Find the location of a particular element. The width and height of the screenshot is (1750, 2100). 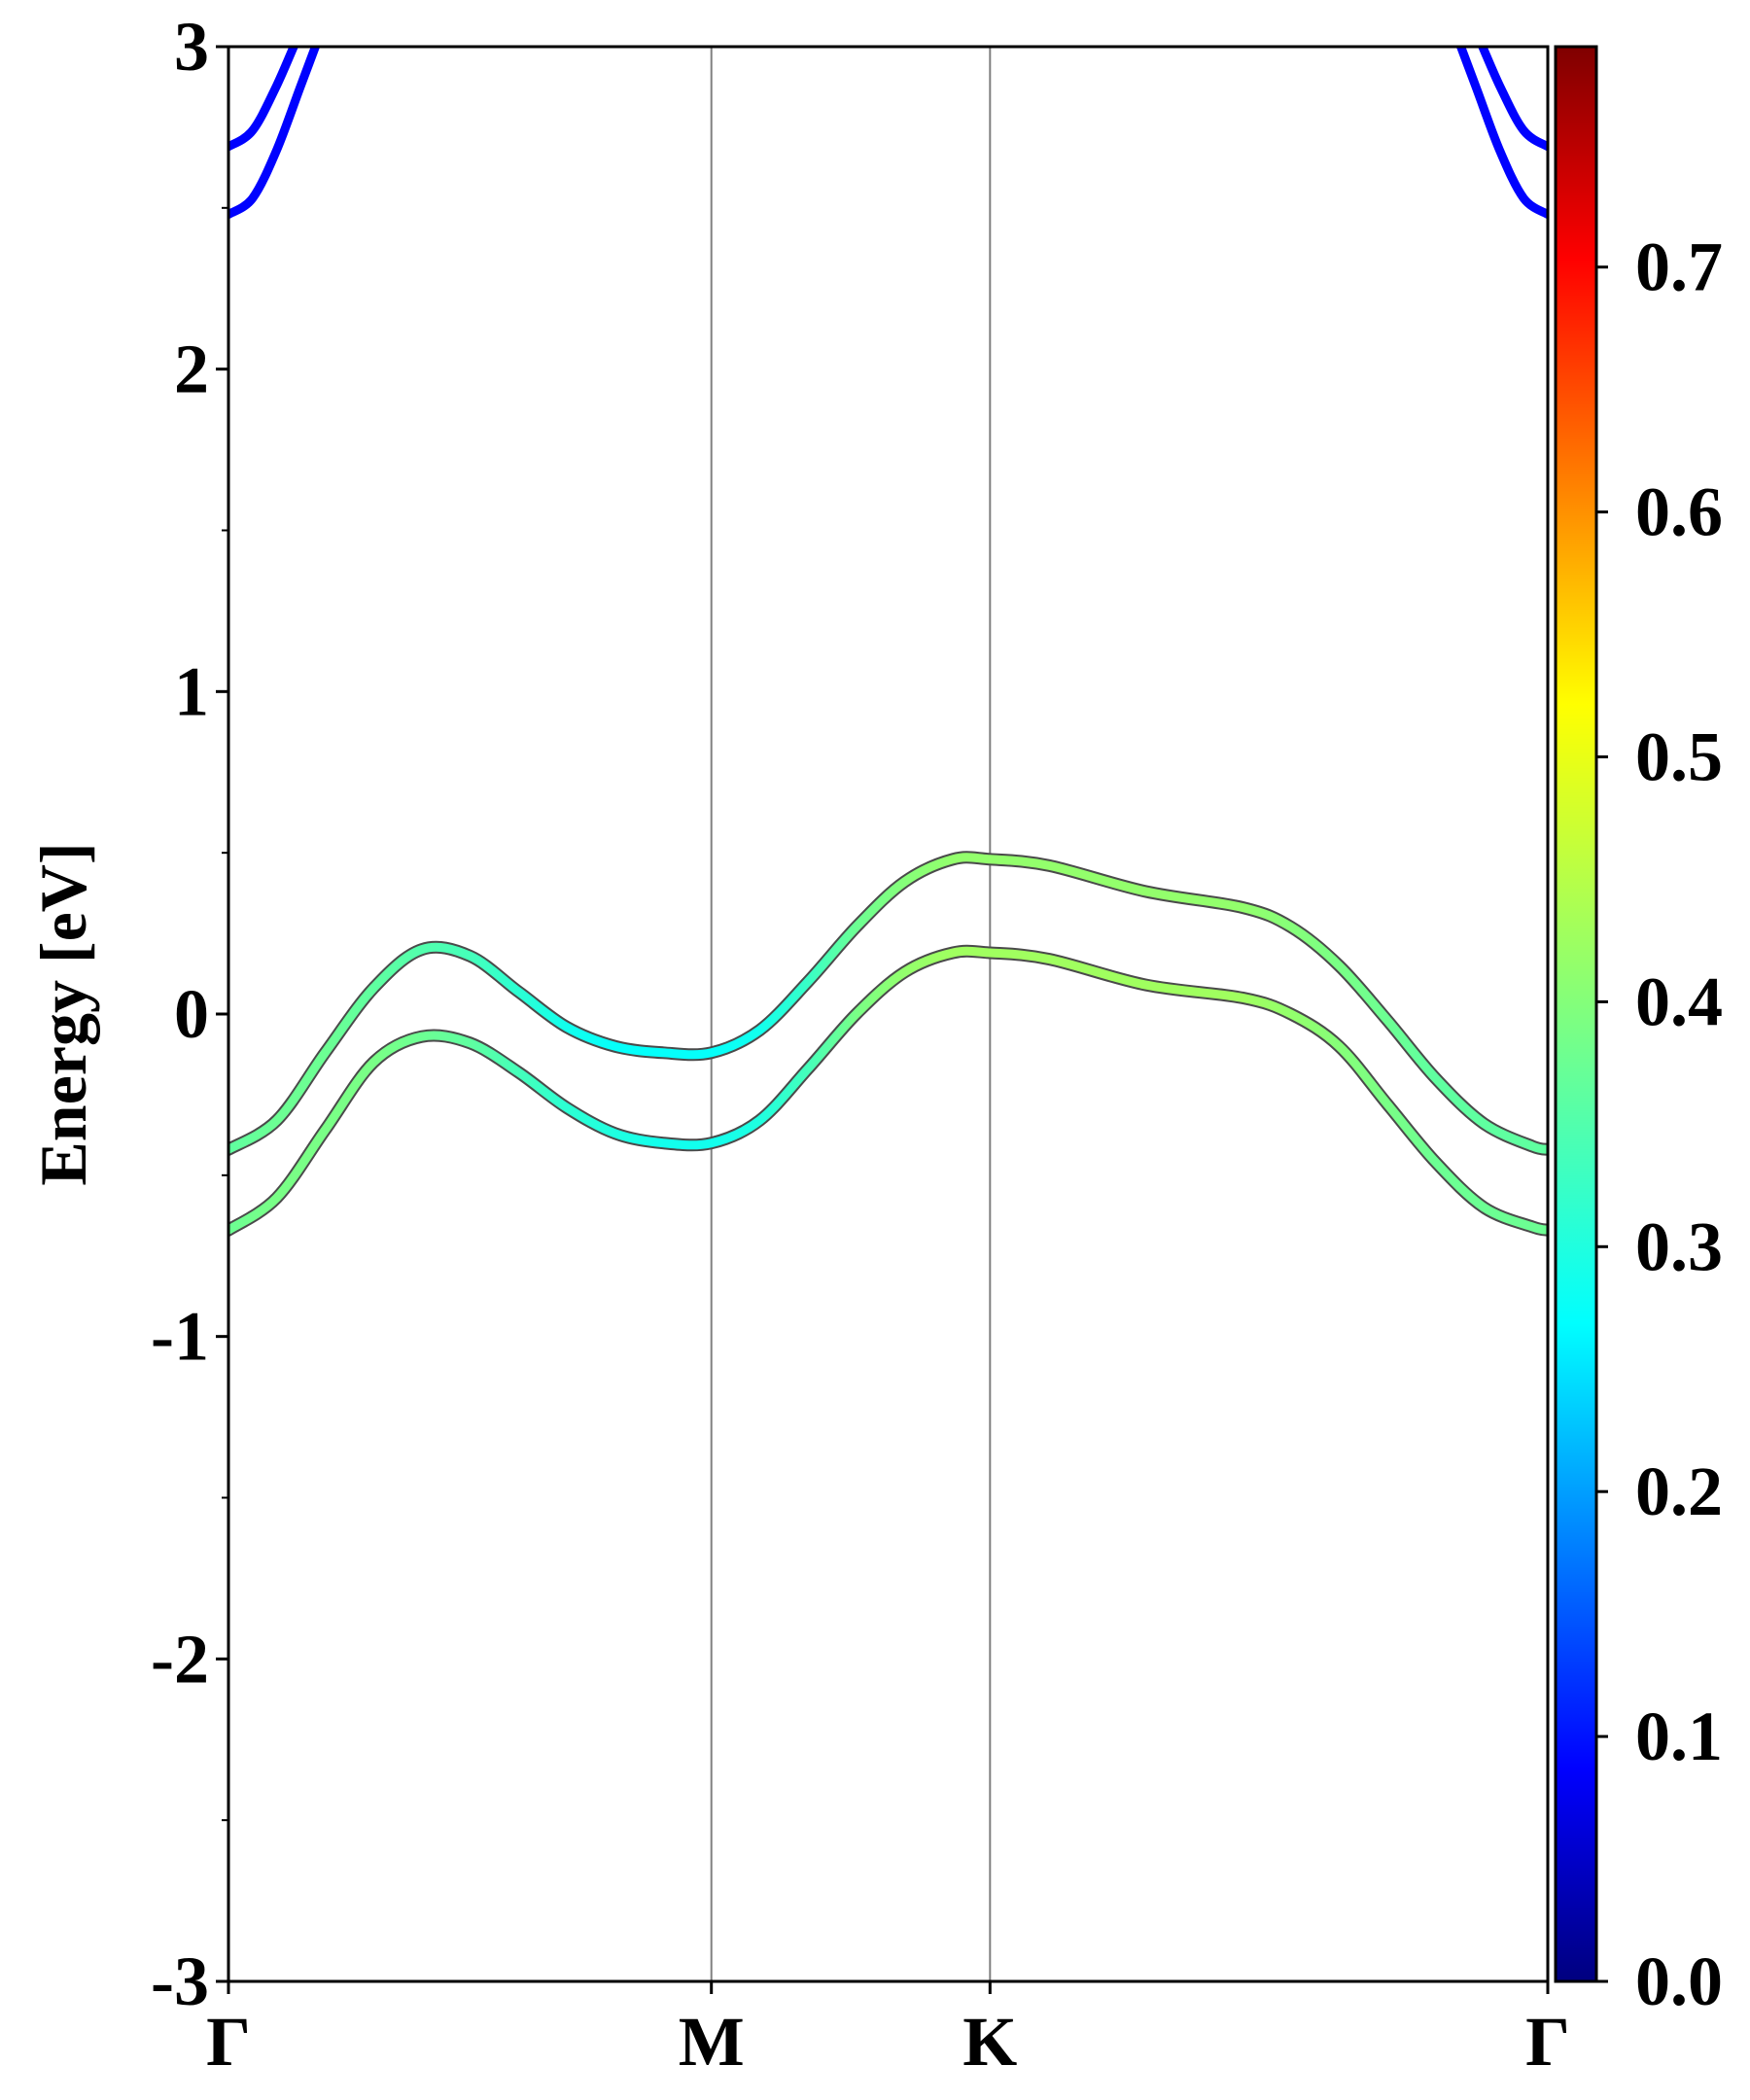

colorbar-tick-label: 0.2 is located at coordinates (1679, 1491).